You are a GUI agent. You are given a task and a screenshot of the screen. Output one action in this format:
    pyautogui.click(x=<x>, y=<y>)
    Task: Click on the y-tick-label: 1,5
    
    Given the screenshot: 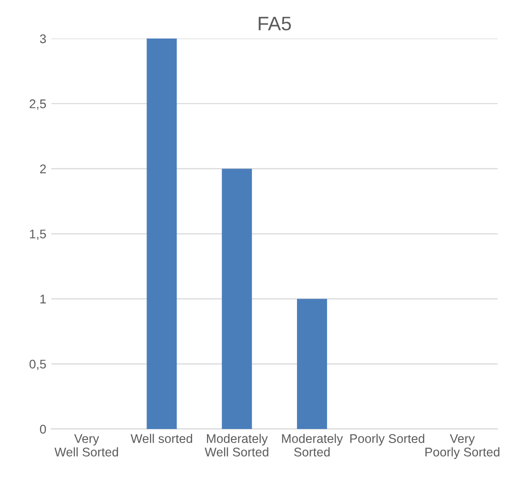 What is the action you would take?
    pyautogui.click(x=38, y=235)
    